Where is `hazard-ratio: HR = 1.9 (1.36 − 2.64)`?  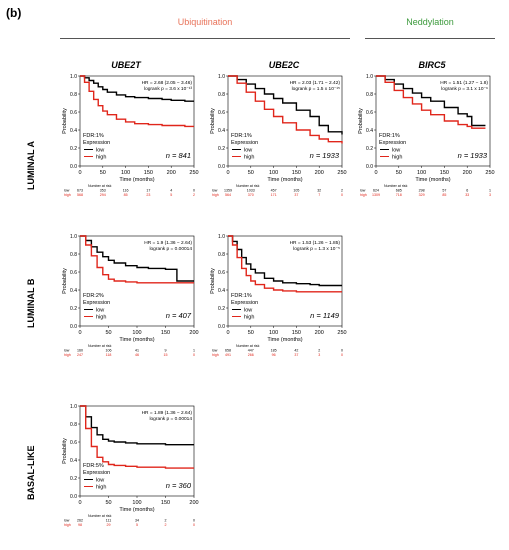 hazard-ratio: HR = 1.9 (1.36 − 2.64) is located at coordinates (168, 243).